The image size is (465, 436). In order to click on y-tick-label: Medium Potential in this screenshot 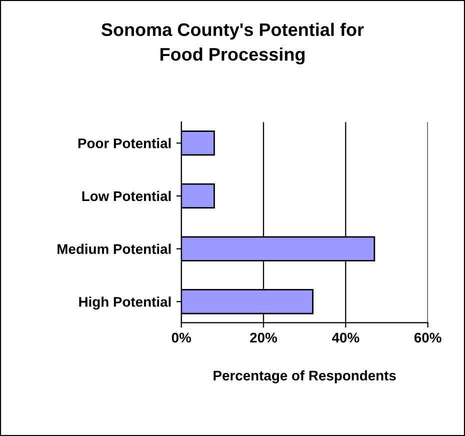, I will do `click(114, 249)`.